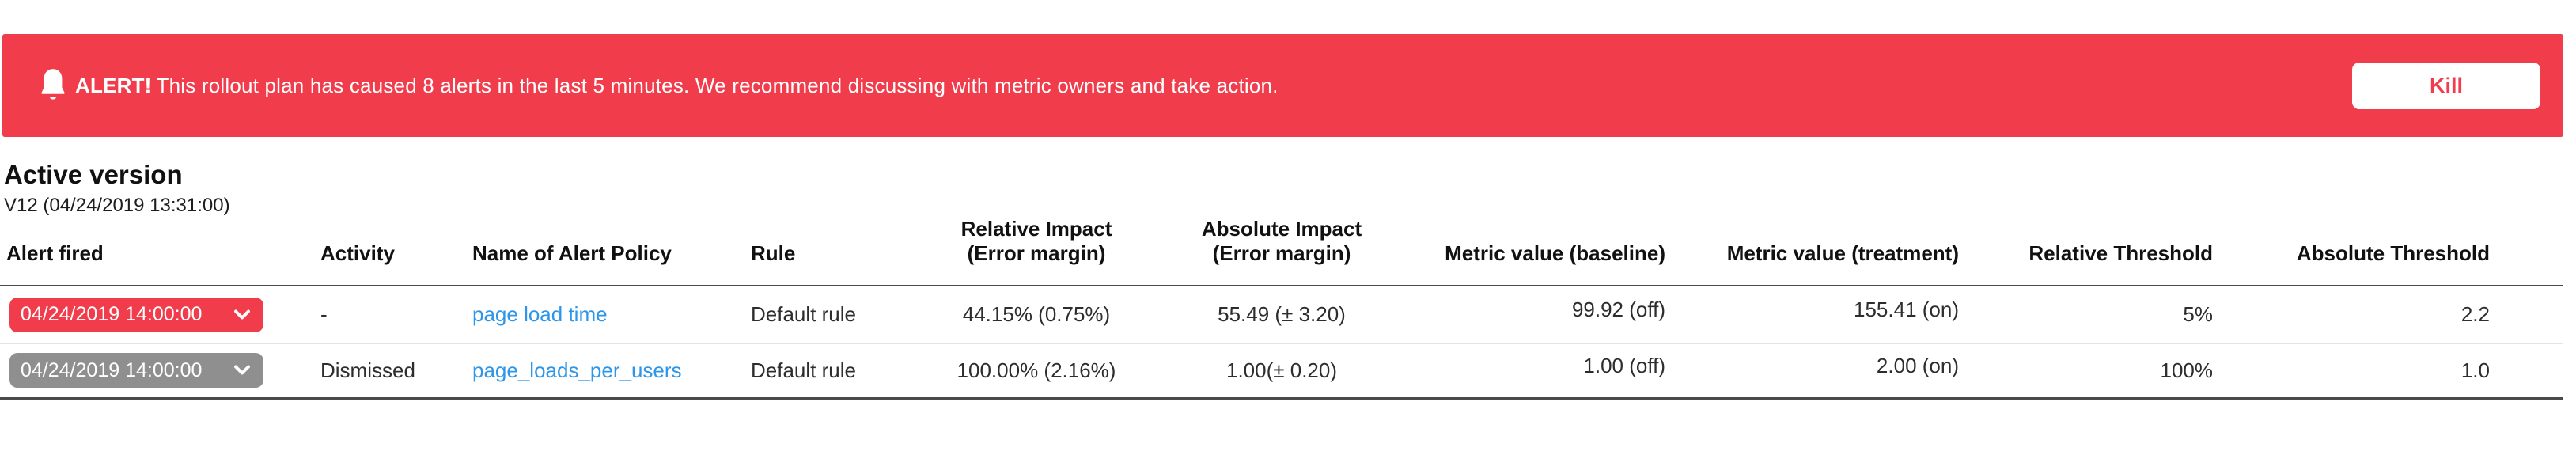 The height and width of the screenshot is (455, 2576). I want to click on activity-cell: Dismissed, so click(367, 370).